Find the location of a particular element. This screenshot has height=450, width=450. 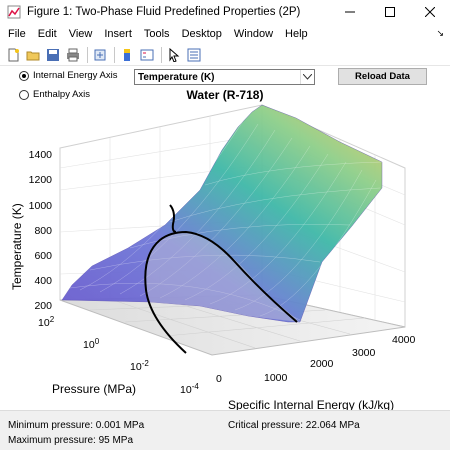

z-axis: 1400 1200 1000 800 600 400 200 is located at coordinates (41, 230).